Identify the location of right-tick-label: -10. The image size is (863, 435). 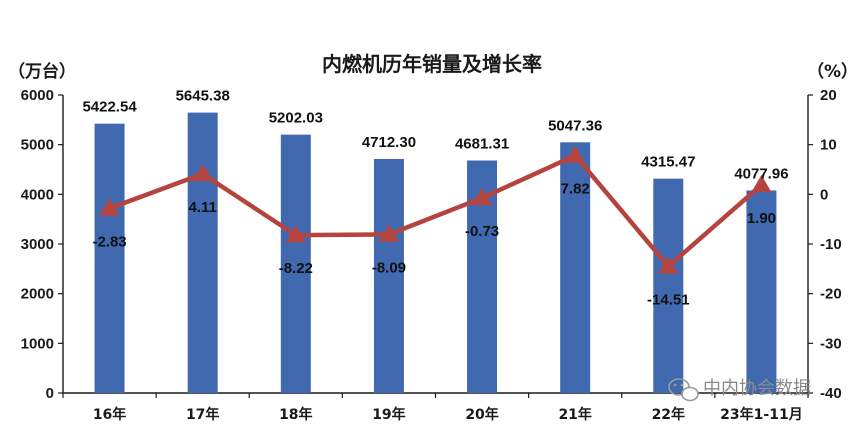
(831, 244).